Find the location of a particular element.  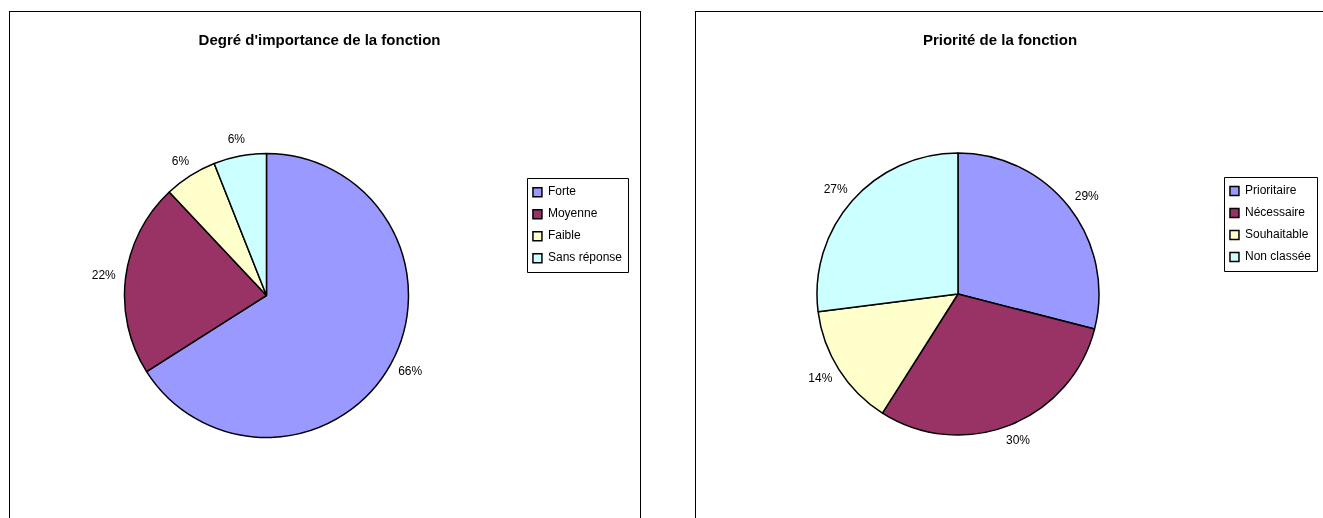

legend-label: Moyenne is located at coordinates (572, 213).